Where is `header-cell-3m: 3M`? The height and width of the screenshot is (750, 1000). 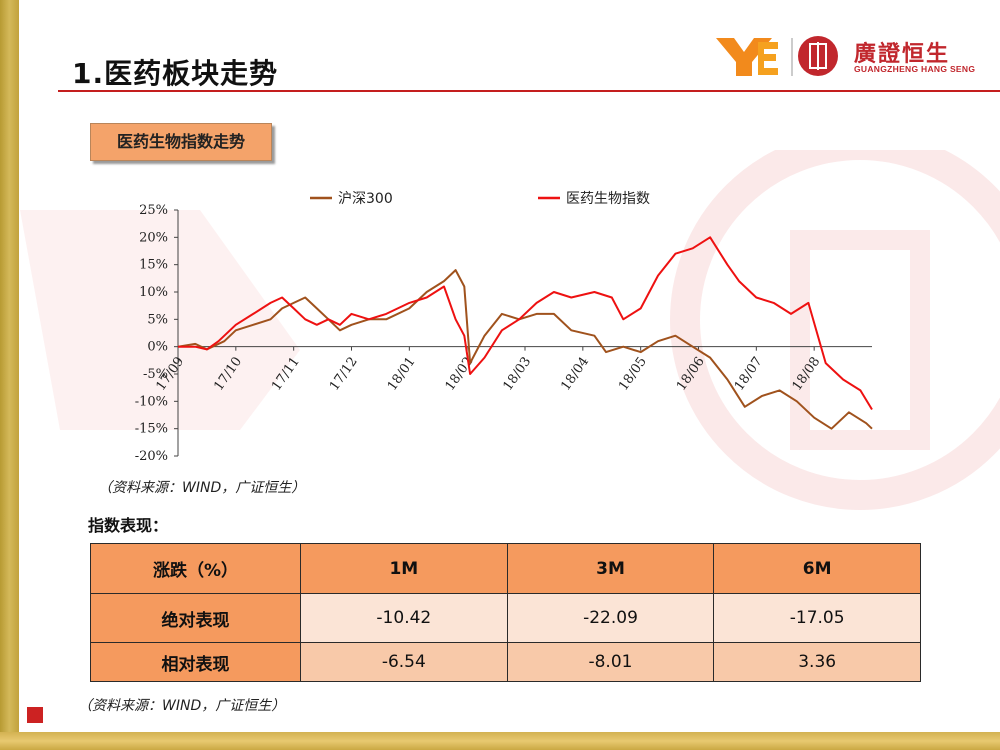 header-cell-3m: 3M is located at coordinates (610, 568).